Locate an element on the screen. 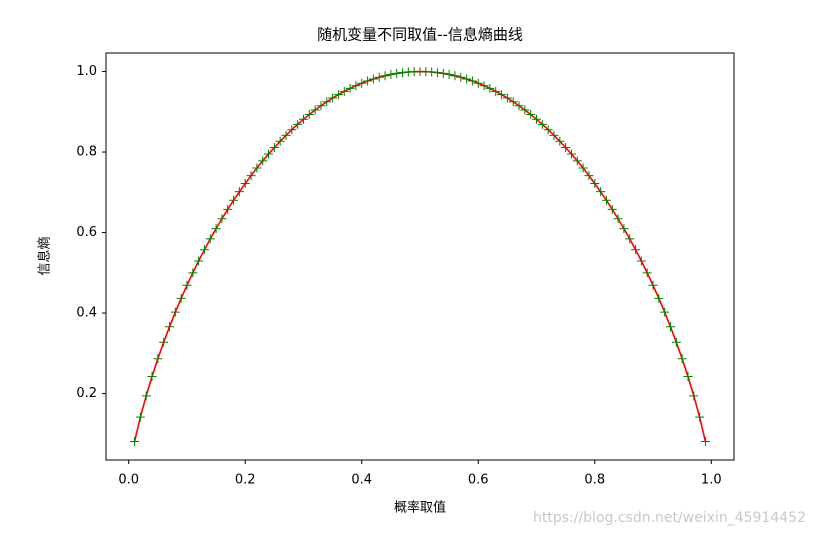 The height and width of the screenshot is (535, 816). chart-title: 随机变量不同取值--信息熵曲线 is located at coordinates (420, 35).